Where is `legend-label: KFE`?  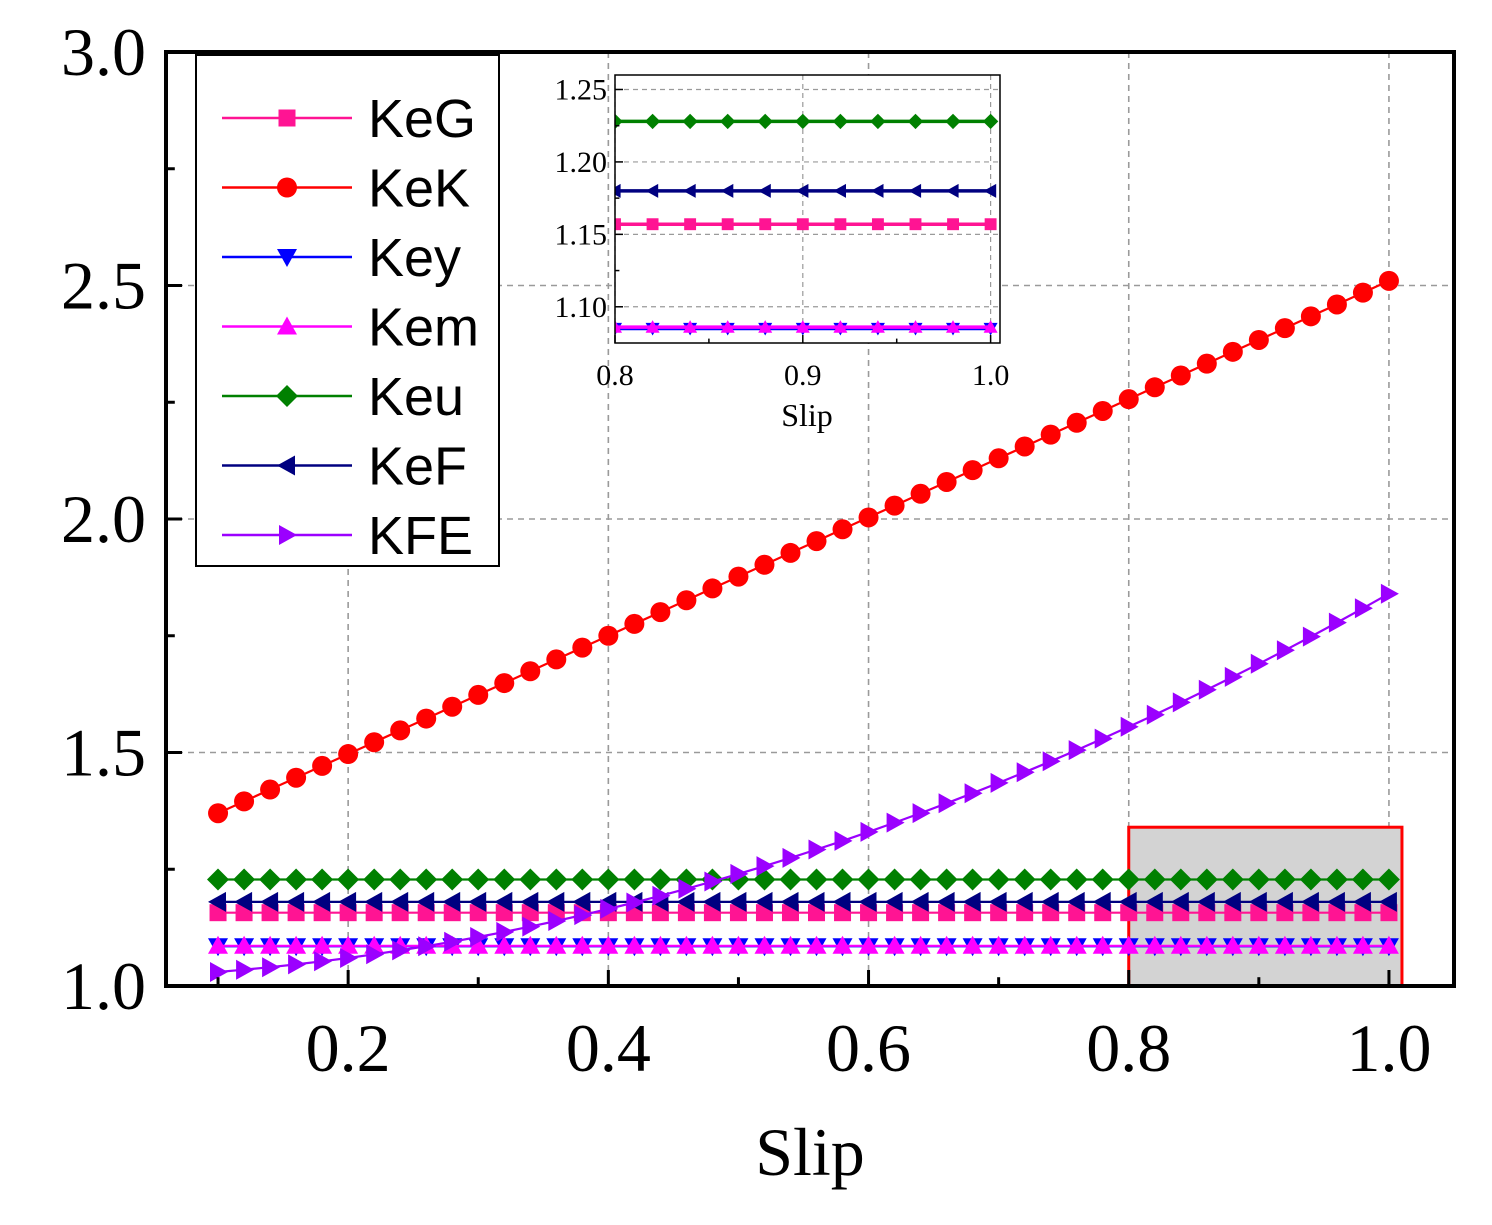 legend-label: KFE is located at coordinates (420, 536).